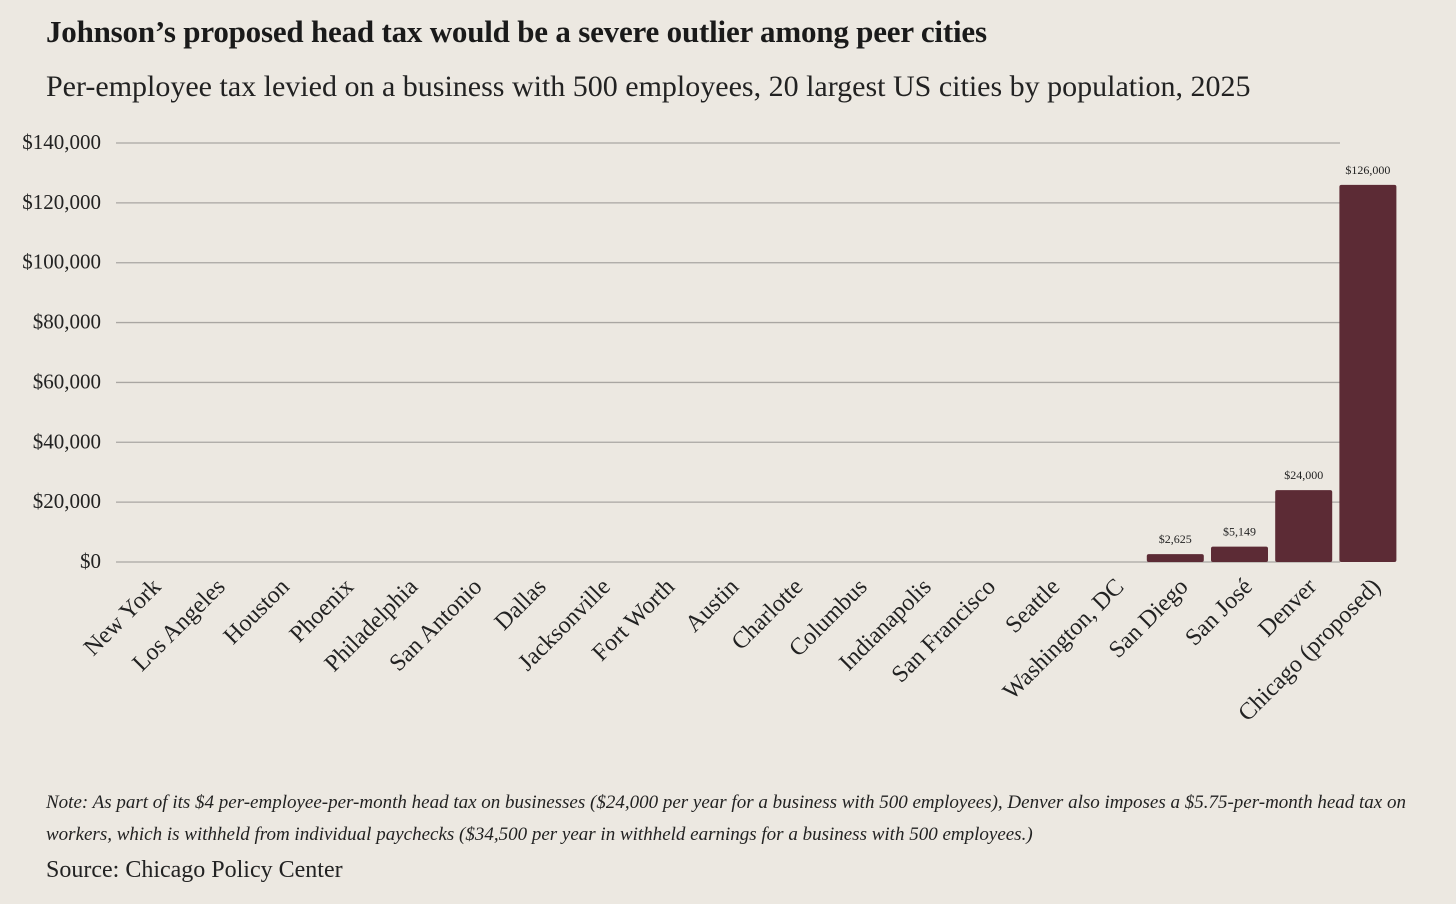 Image resolution: width=1456 pixels, height=904 pixels. I want to click on y-tick-label: $20,000, so click(67, 501).